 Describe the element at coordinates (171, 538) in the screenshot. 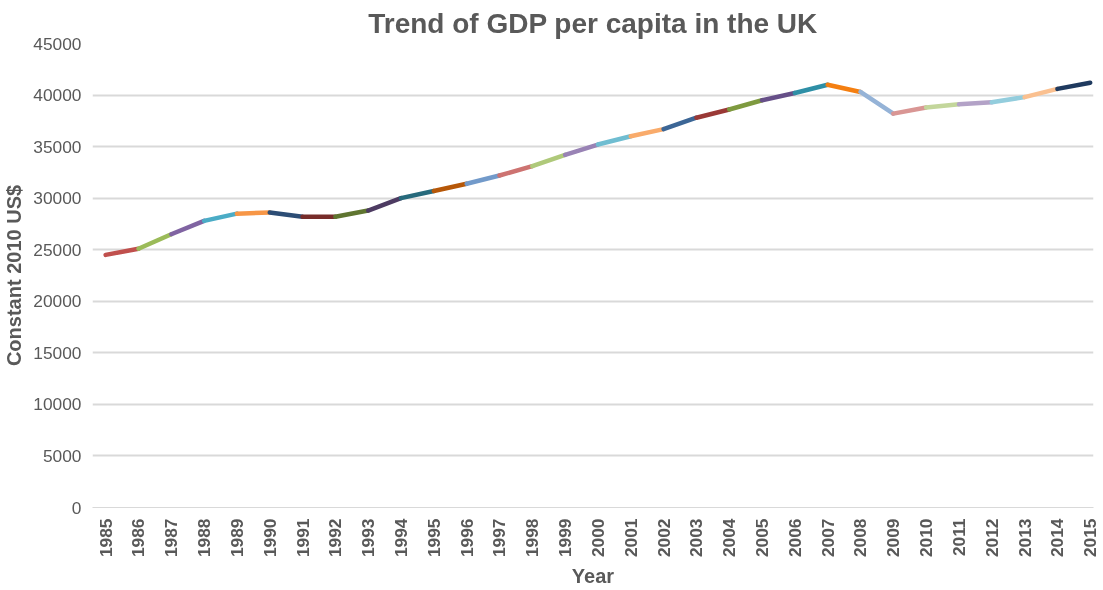

I see `x-tick-label: 1987` at that location.